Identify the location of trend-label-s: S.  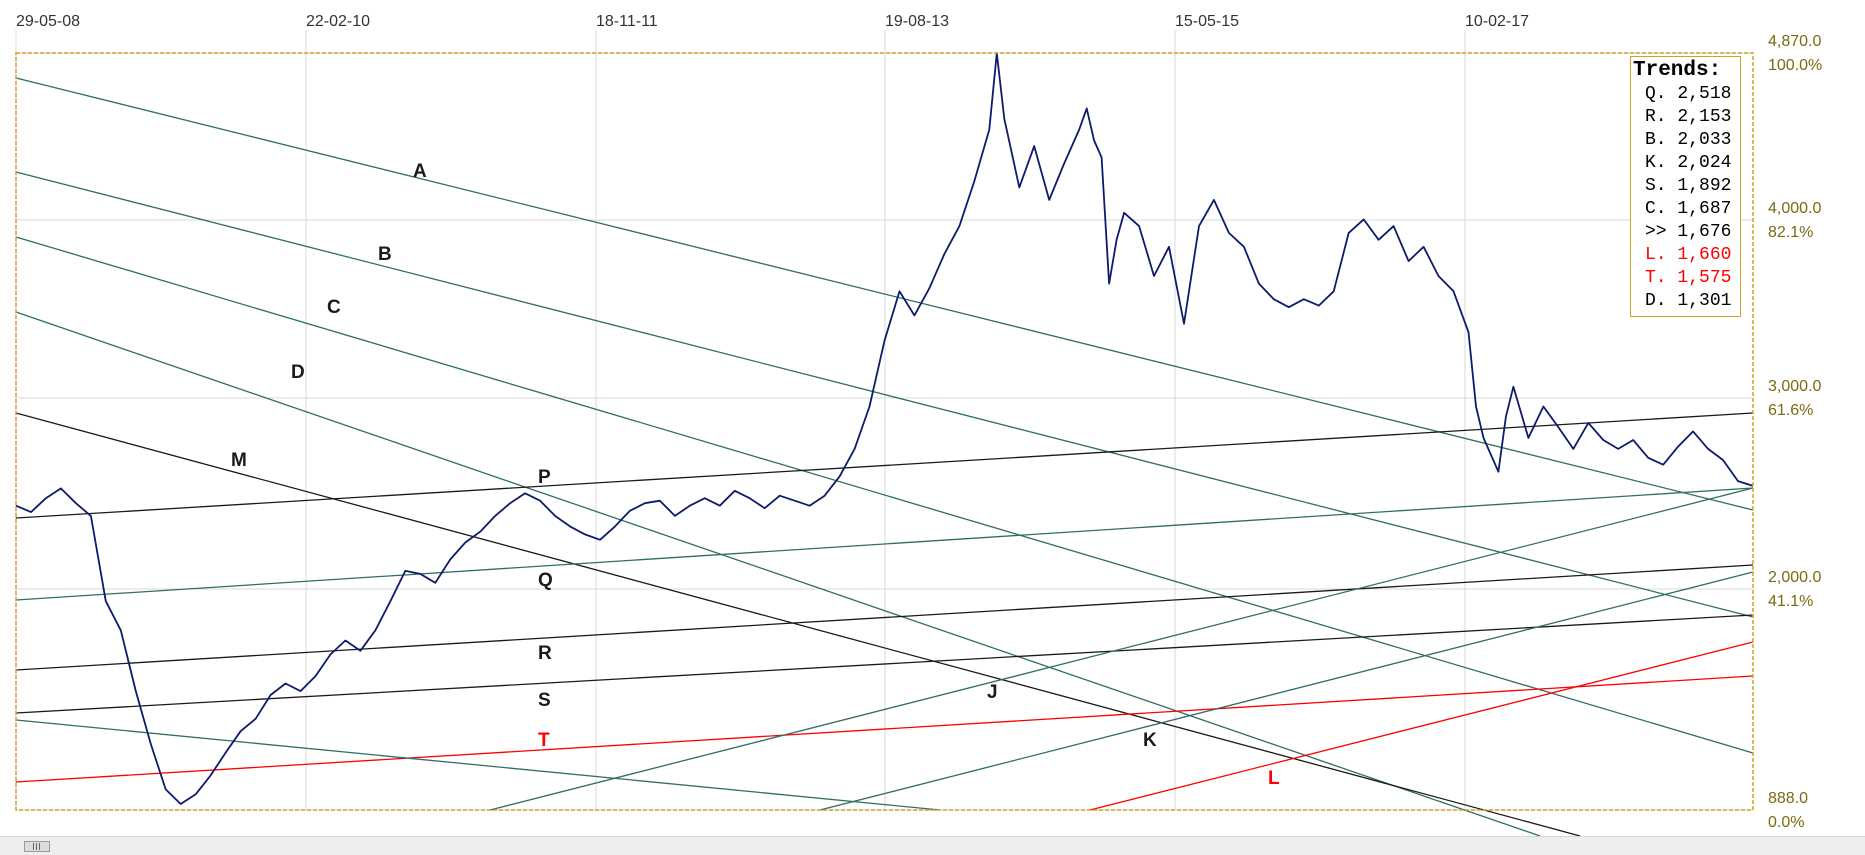
(544, 700).